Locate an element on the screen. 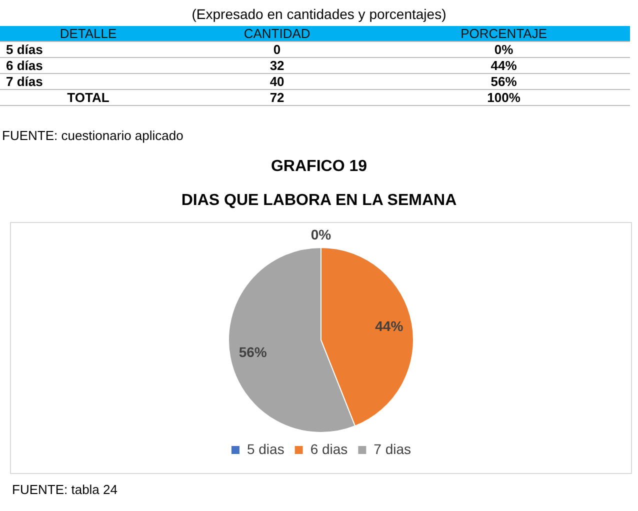 The width and height of the screenshot is (638, 511). text: 100% is located at coordinates (504, 98).